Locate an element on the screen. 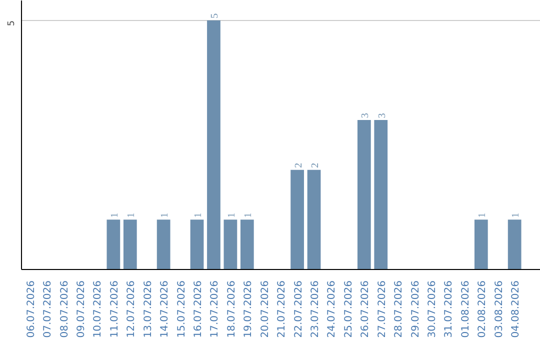  x-tick-label: 10.07.2026 is located at coordinates (98, 309).